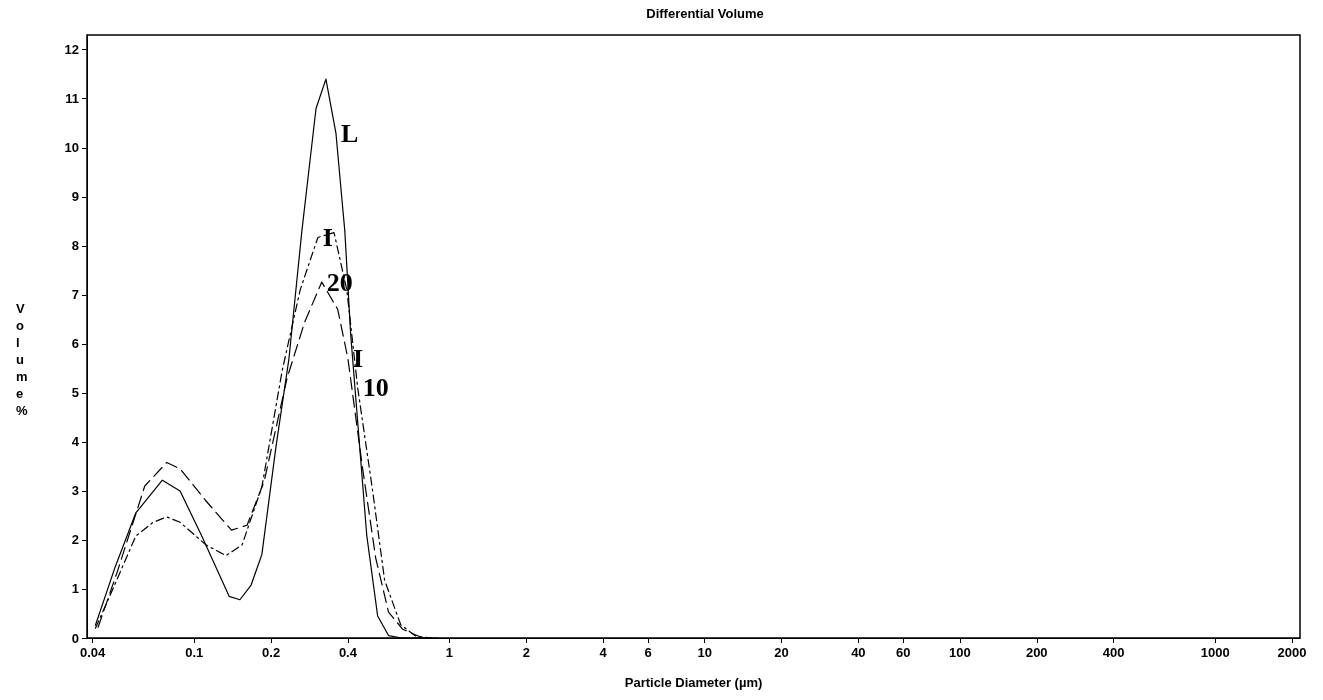  Describe the element at coordinates (526, 652) in the screenshot. I see `x-tick-label: 2` at that location.